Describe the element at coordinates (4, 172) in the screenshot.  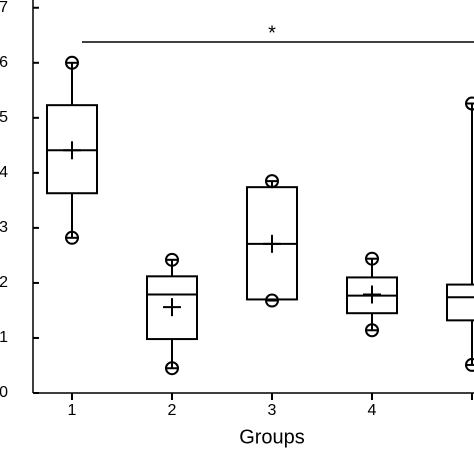
I see `y-tick-label: 4` at that location.